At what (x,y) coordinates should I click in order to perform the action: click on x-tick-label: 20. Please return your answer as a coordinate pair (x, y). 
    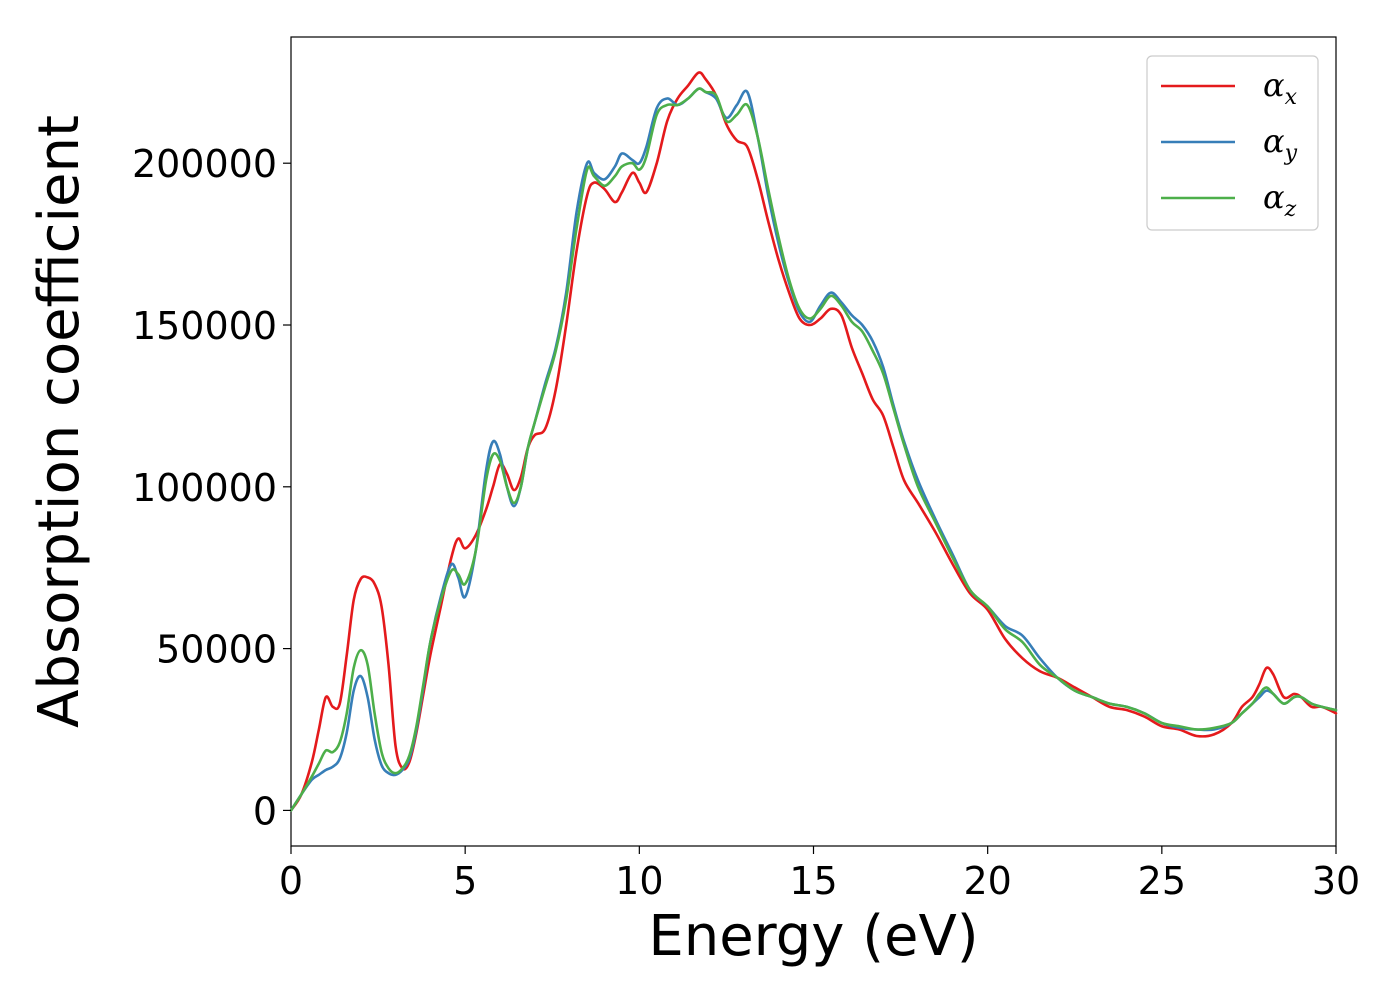
    Looking at the image, I should click on (987, 881).